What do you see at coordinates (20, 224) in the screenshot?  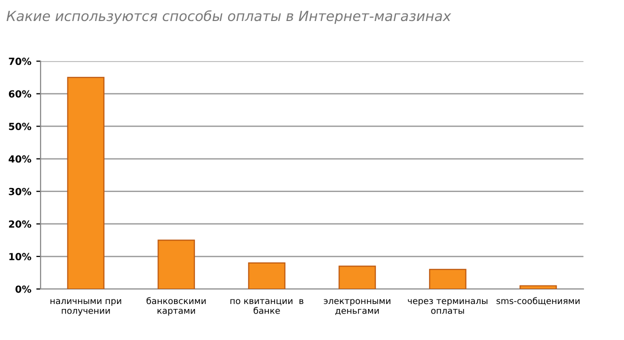 I see `y-tick-label: 20%` at bounding box center [20, 224].